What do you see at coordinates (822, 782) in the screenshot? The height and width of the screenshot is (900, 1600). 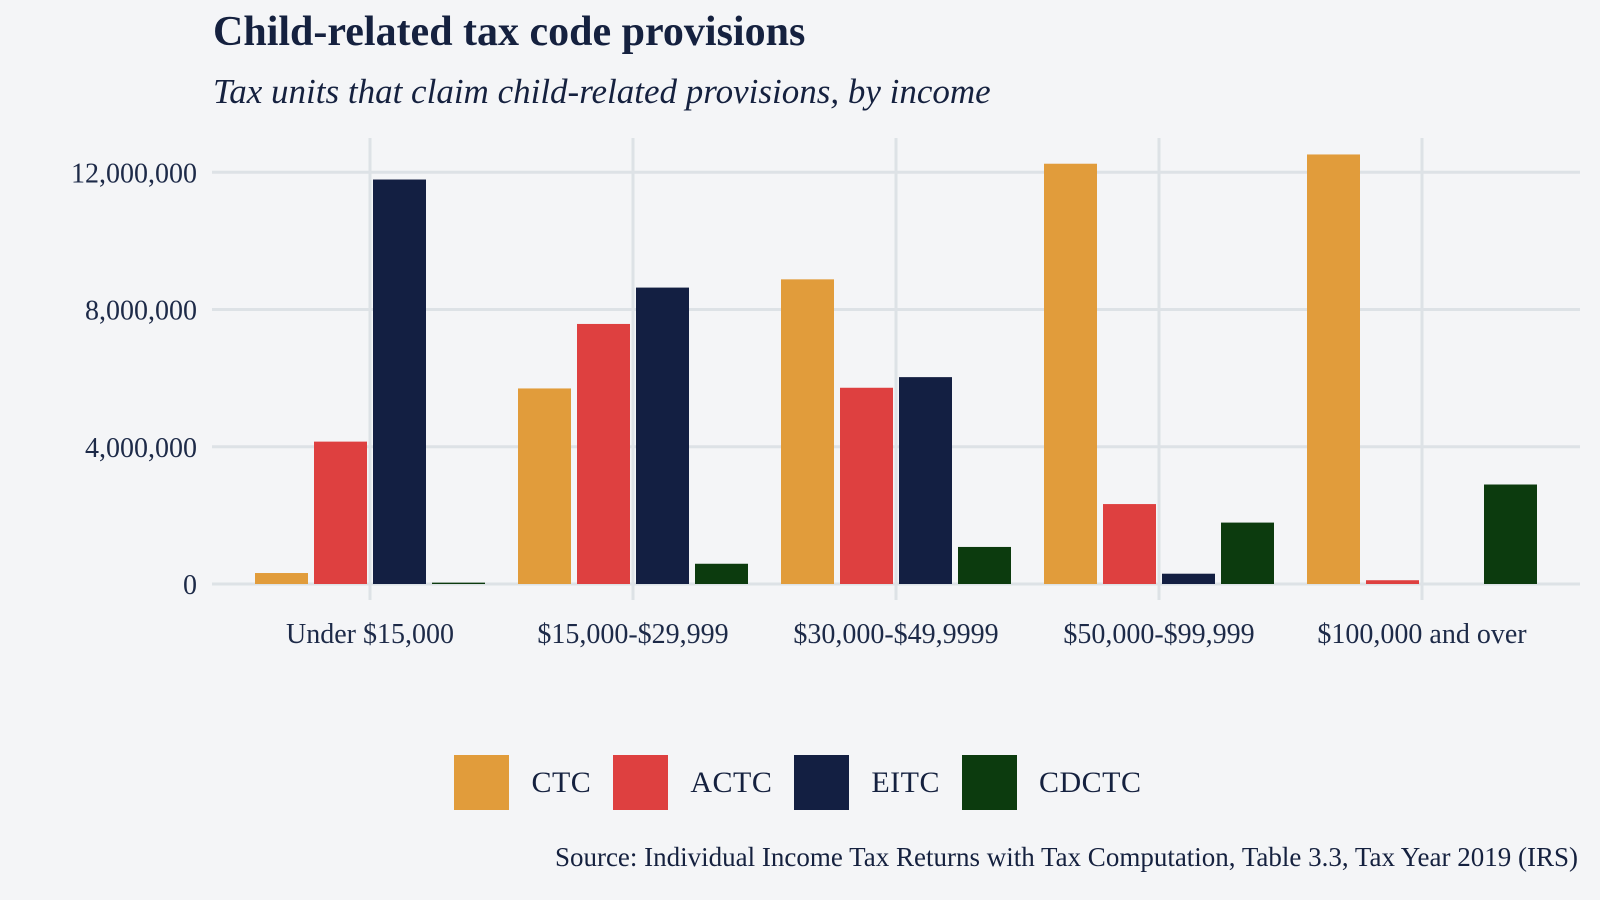 I see `legend-swatch-eitc` at bounding box center [822, 782].